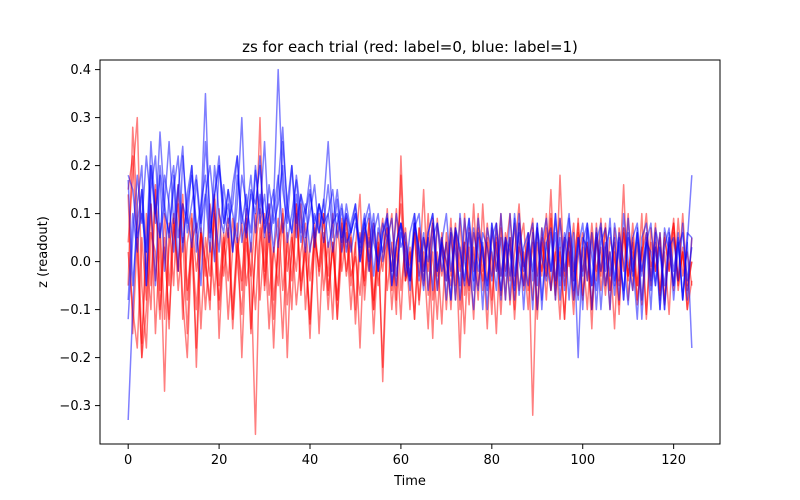 This screenshot has width=800, height=500. Describe the element at coordinates (75, 358) in the screenshot. I see `y-tick-label: −0.2` at that location.